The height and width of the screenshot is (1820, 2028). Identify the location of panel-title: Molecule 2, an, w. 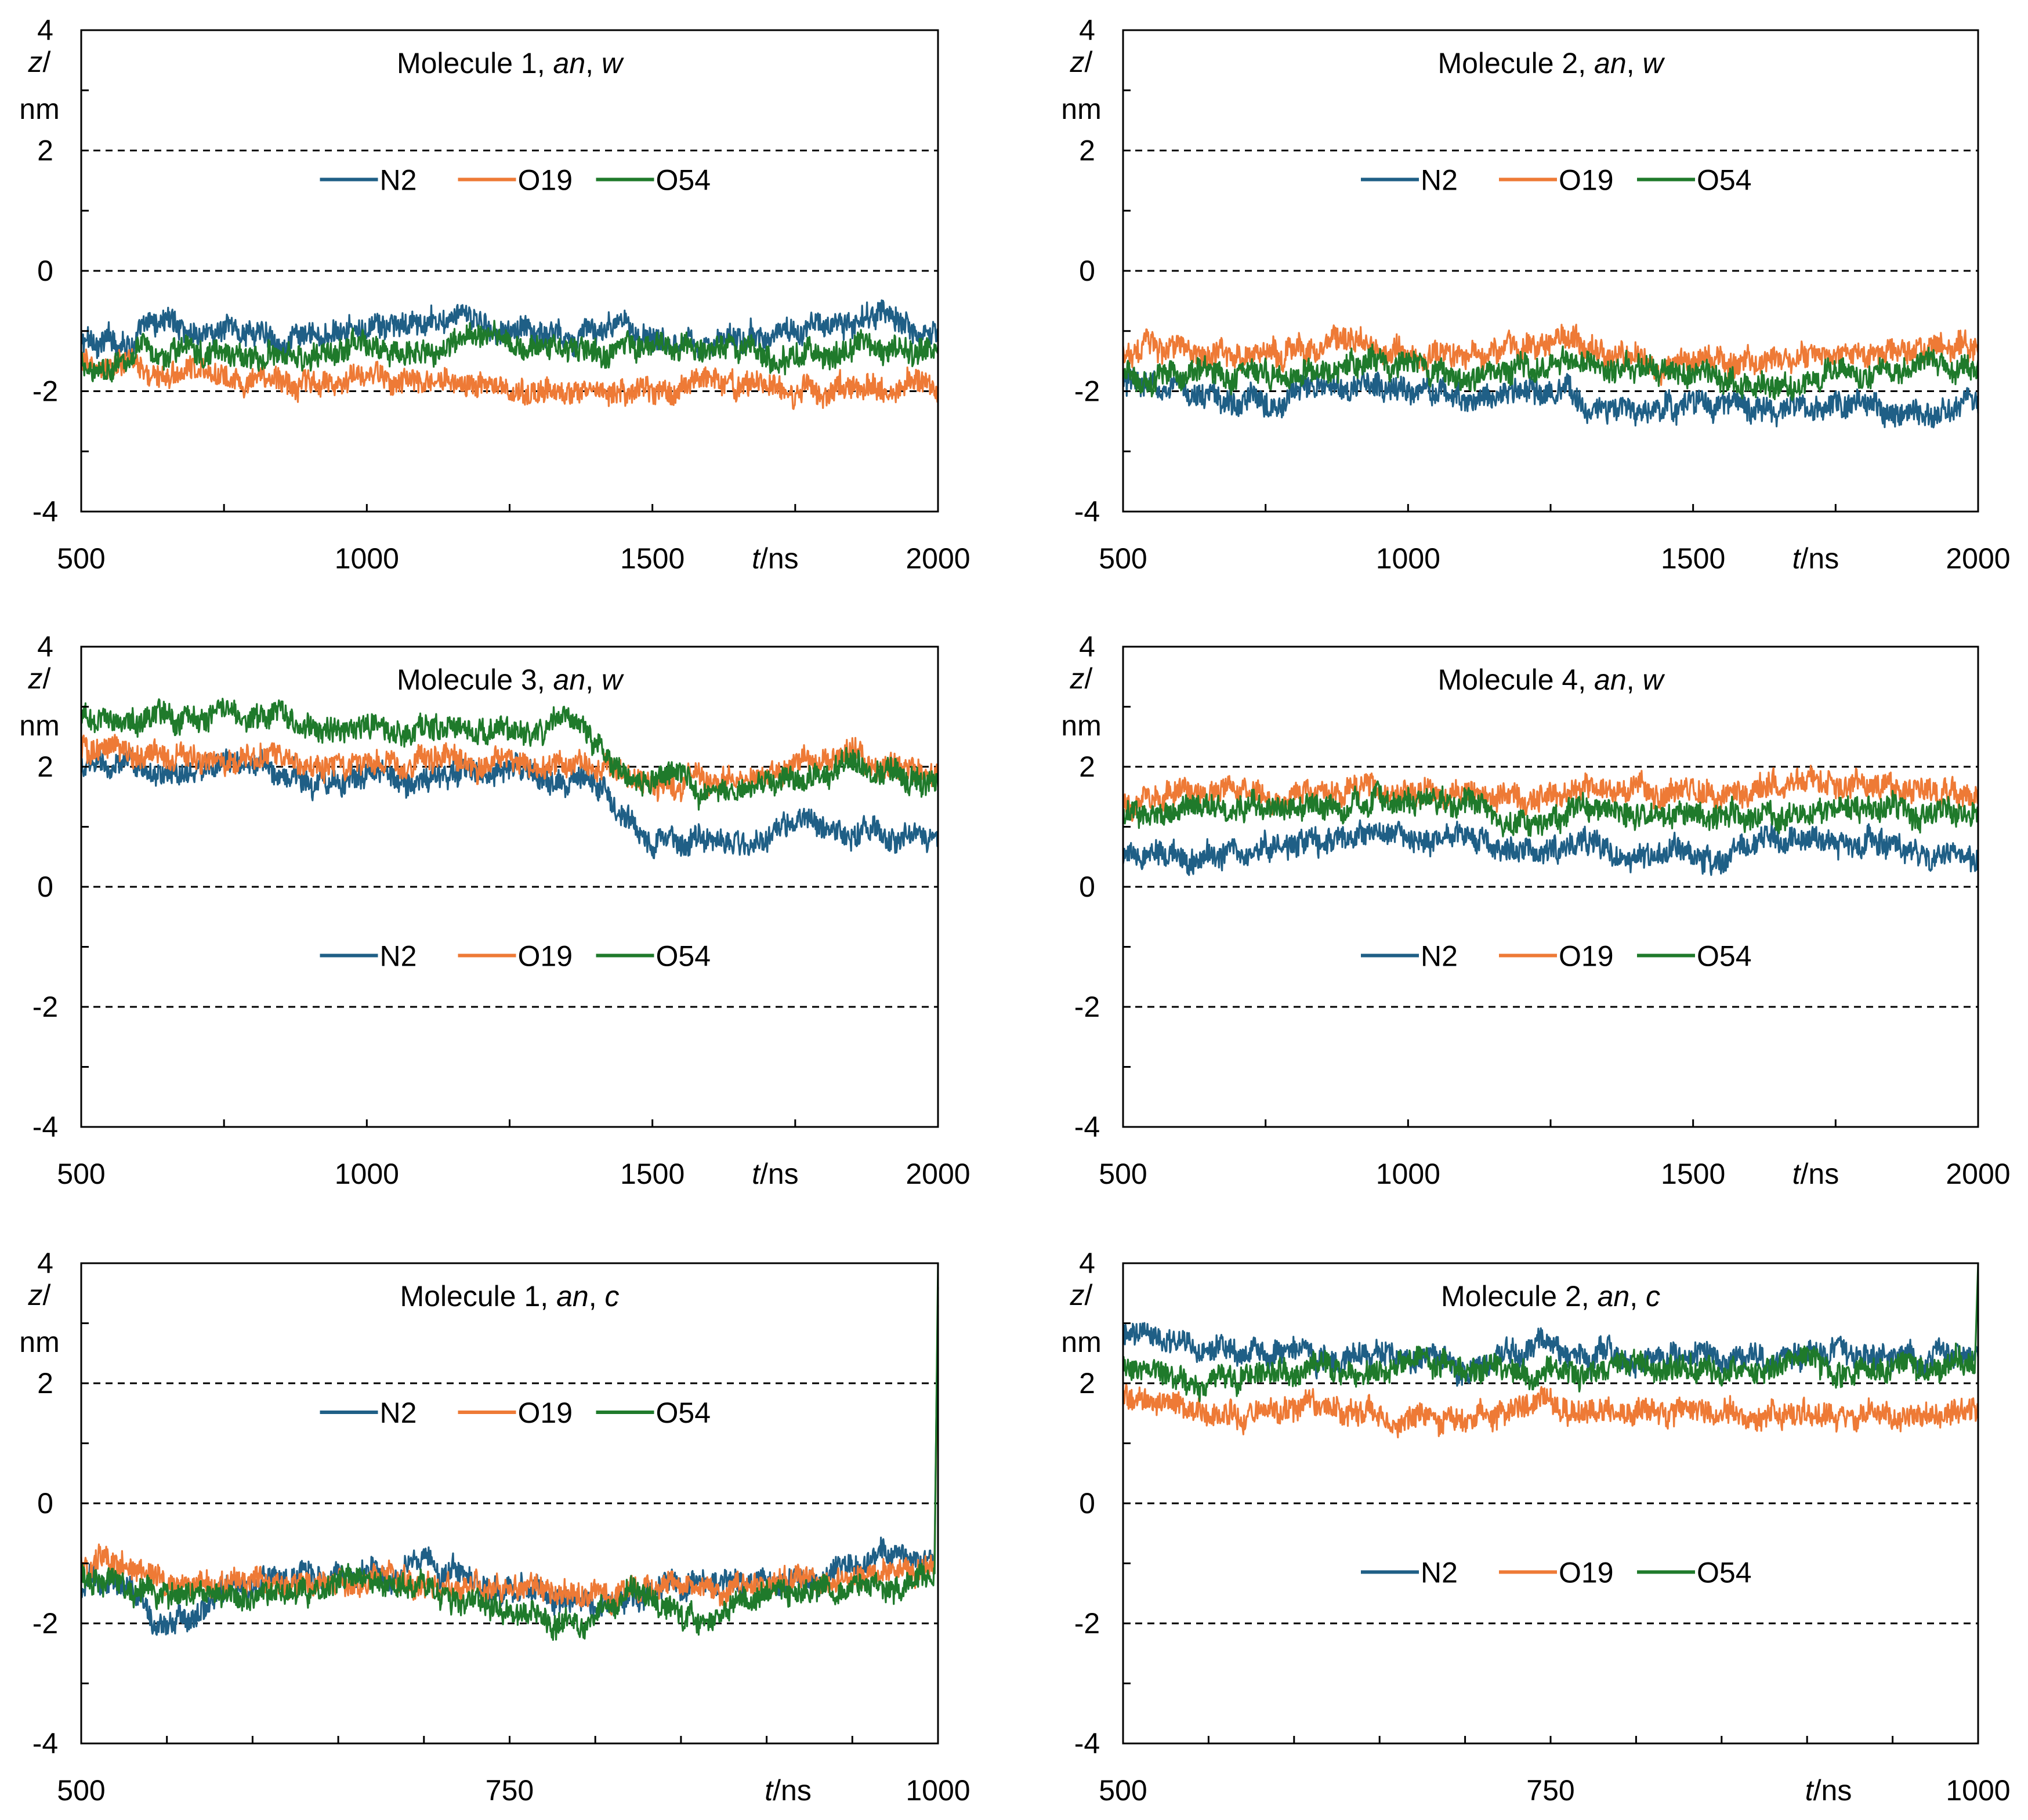
(1551, 63).